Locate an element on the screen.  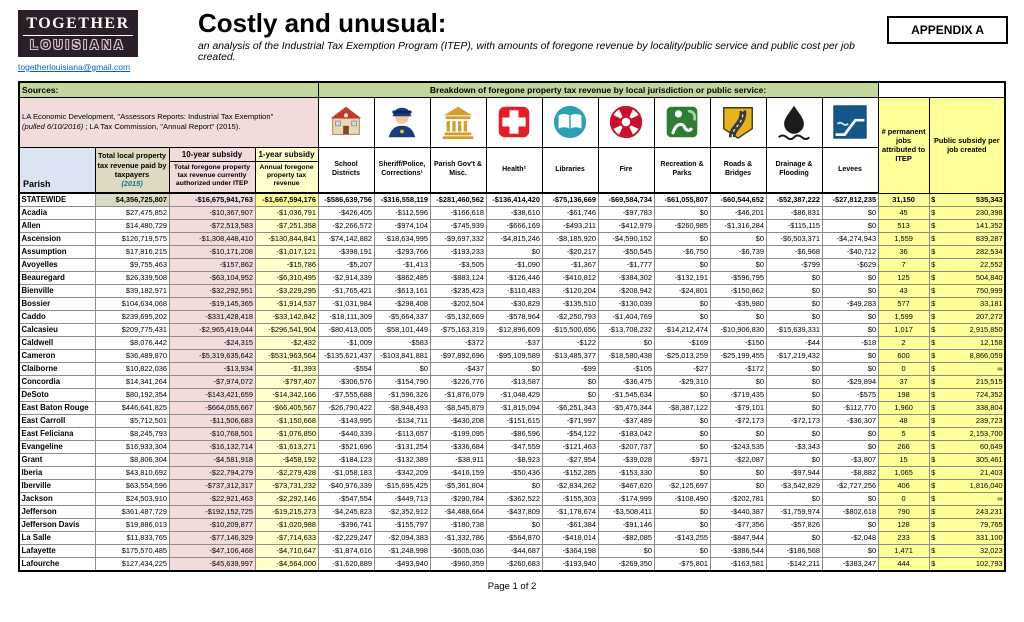
one-year-subsidy-value: -$1,076,850 is located at coordinates (286, 434).